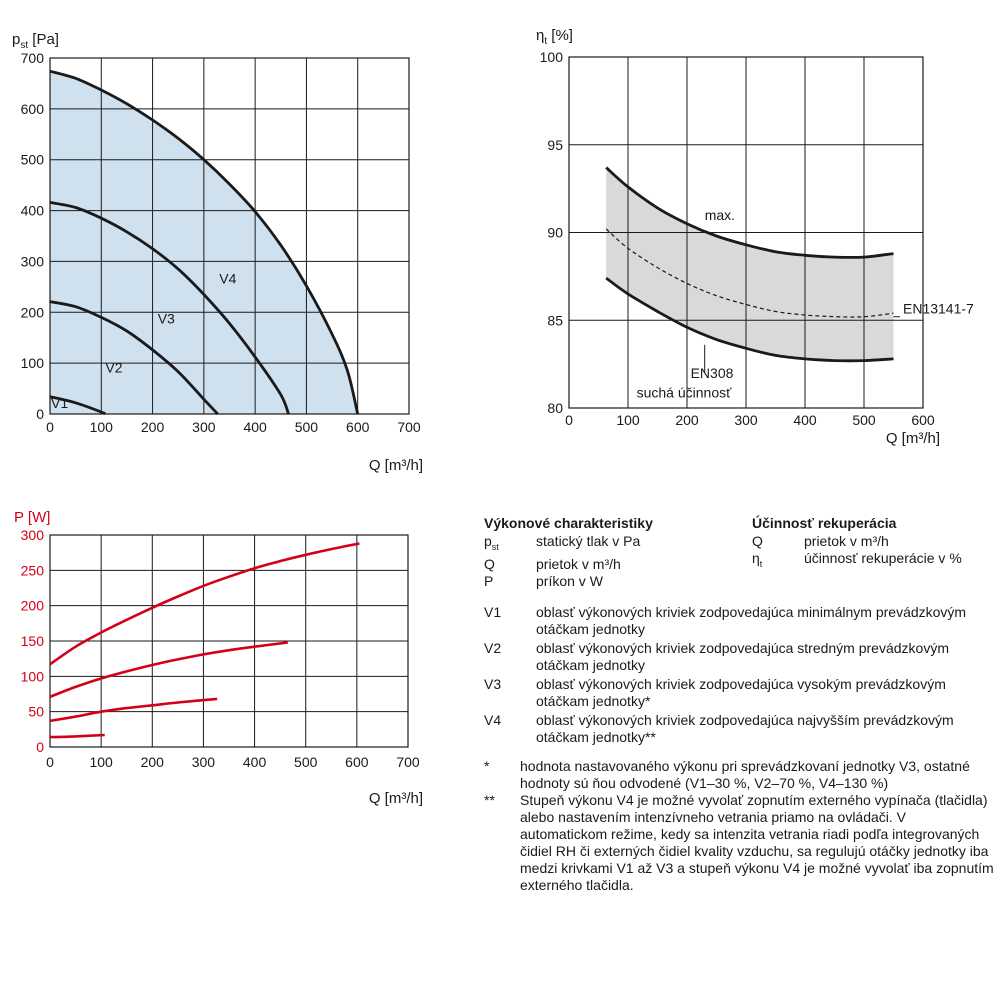 This screenshot has width=1000, height=1000. What do you see at coordinates (555, 408) in the screenshot?
I see `y-tick-label: 80` at bounding box center [555, 408].